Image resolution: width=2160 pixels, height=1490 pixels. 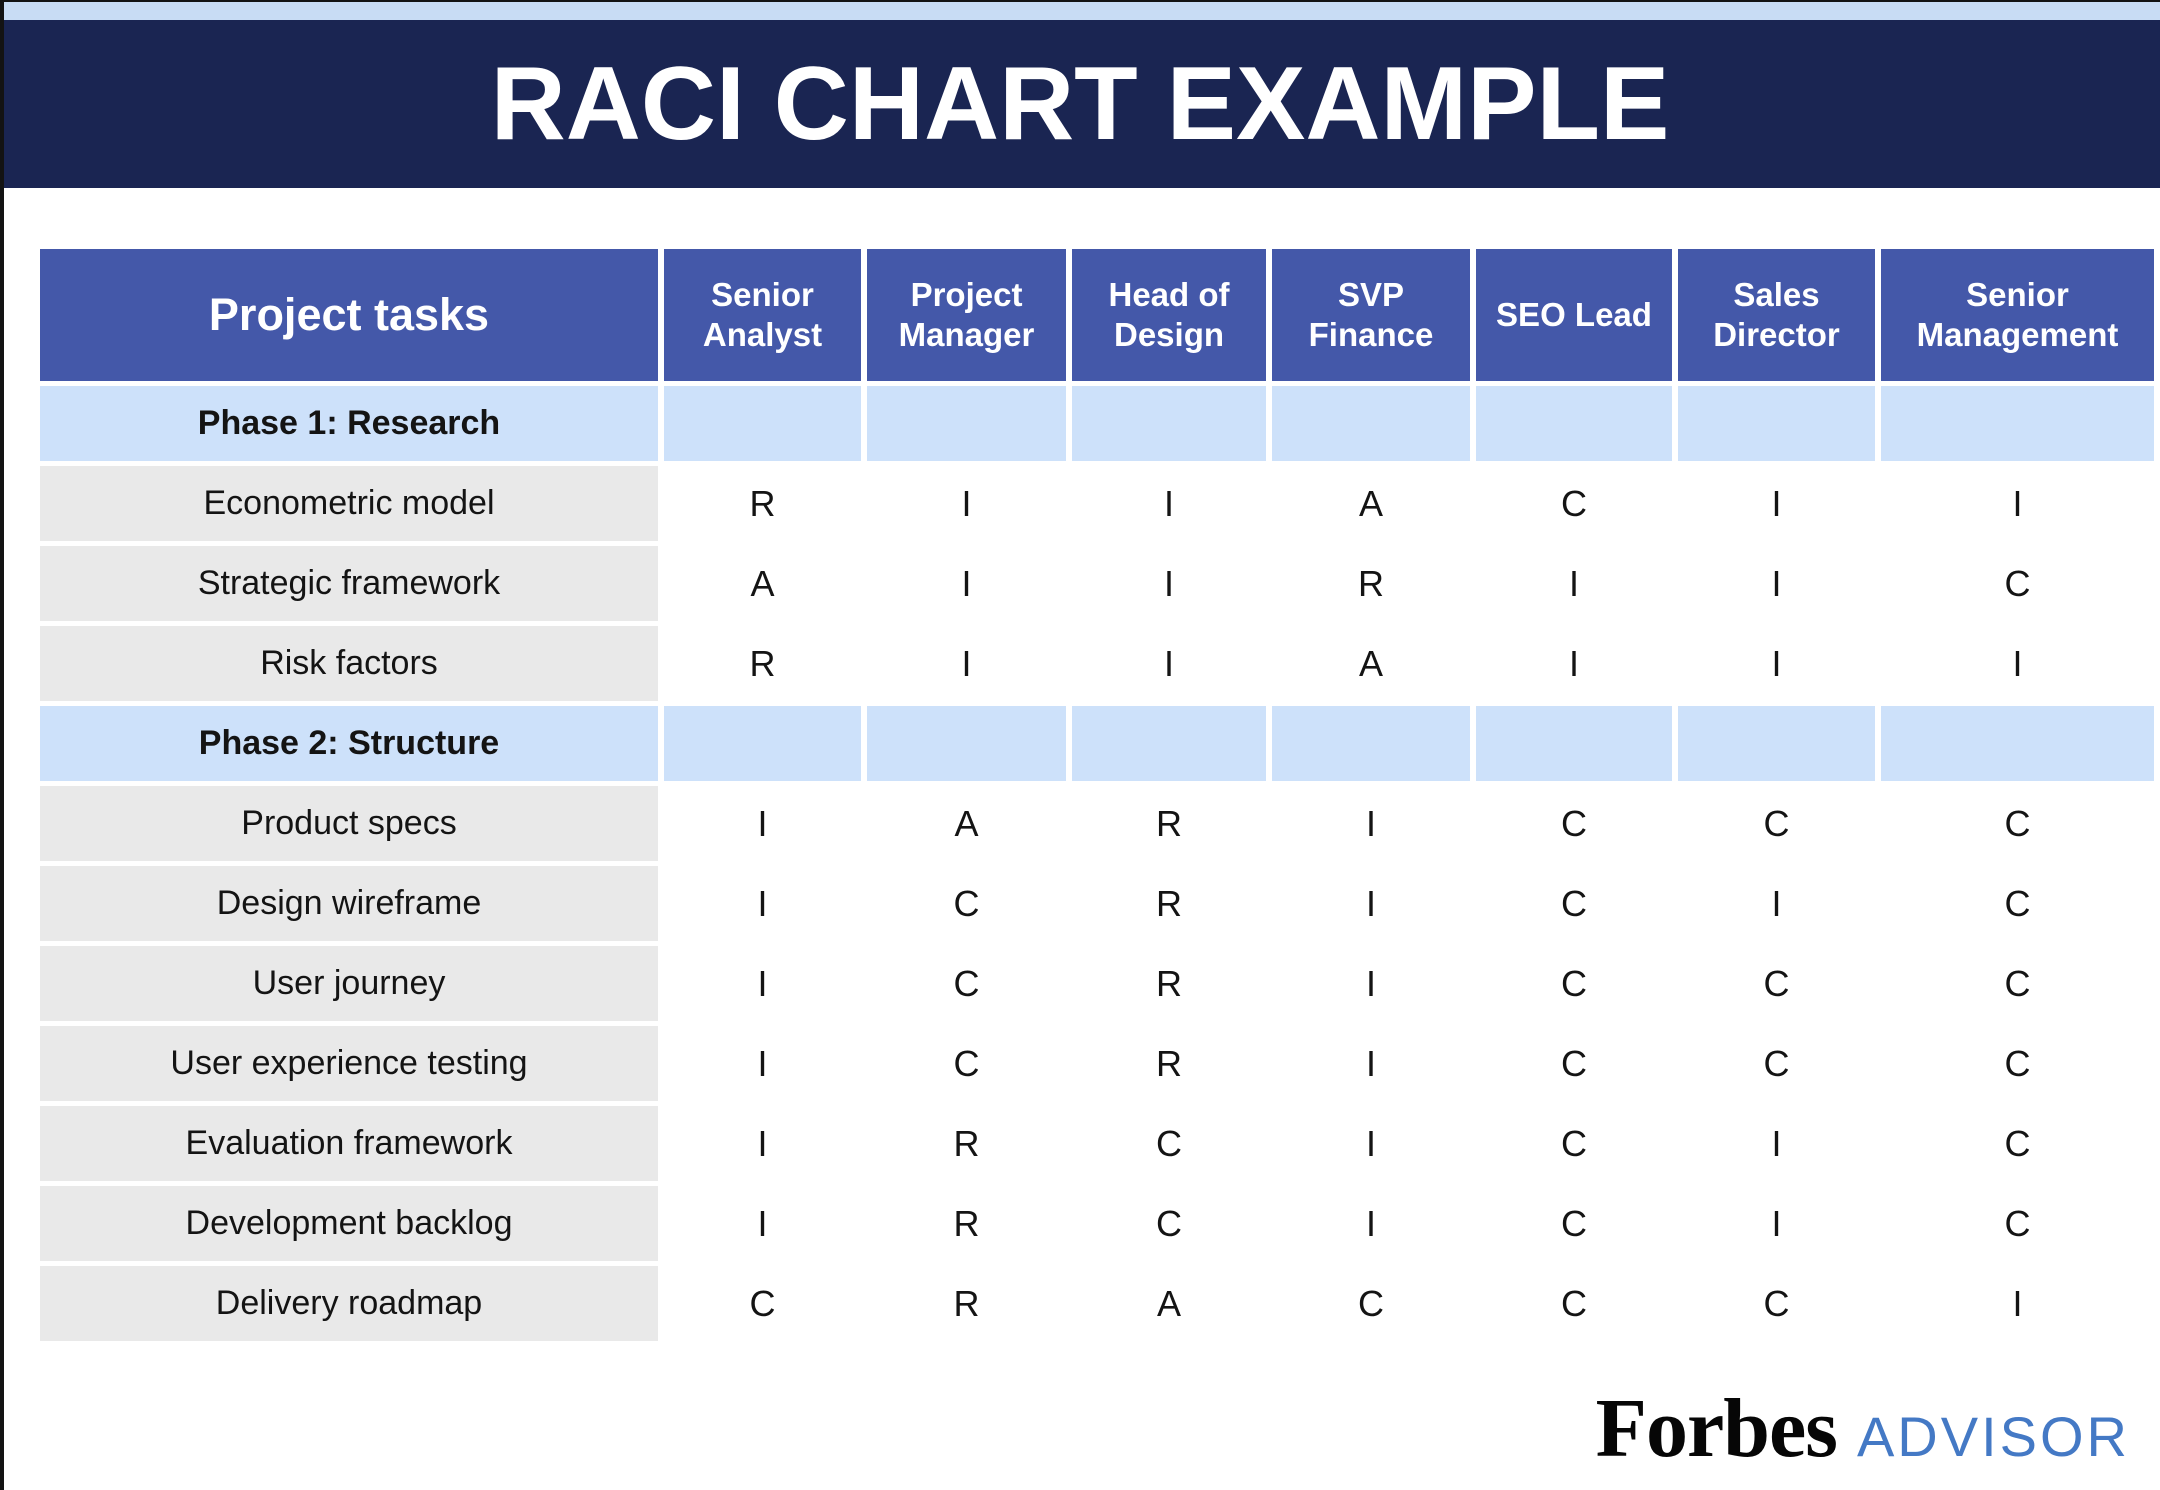 What do you see at coordinates (1080, 1428) in the screenshot?
I see `brand-logo: Forbes ADVISOR` at bounding box center [1080, 1428].